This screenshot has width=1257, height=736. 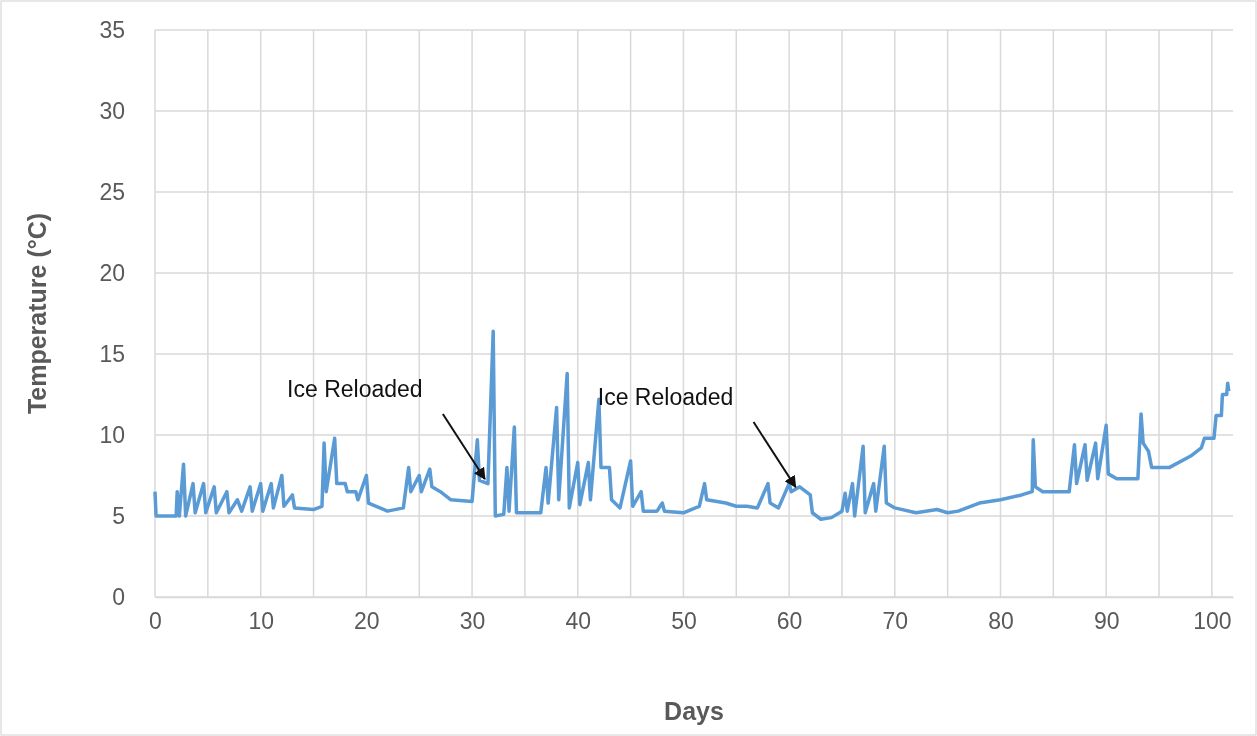 I want to click on y-tick-label: 25, so click(x=112, y=191).